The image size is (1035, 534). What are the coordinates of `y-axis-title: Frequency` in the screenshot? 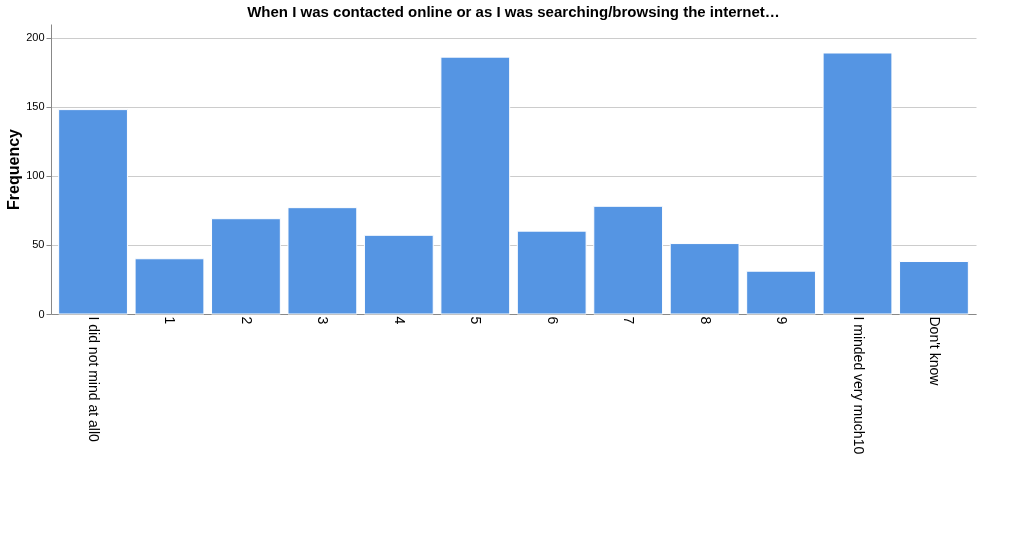 It's located at (14, 169).